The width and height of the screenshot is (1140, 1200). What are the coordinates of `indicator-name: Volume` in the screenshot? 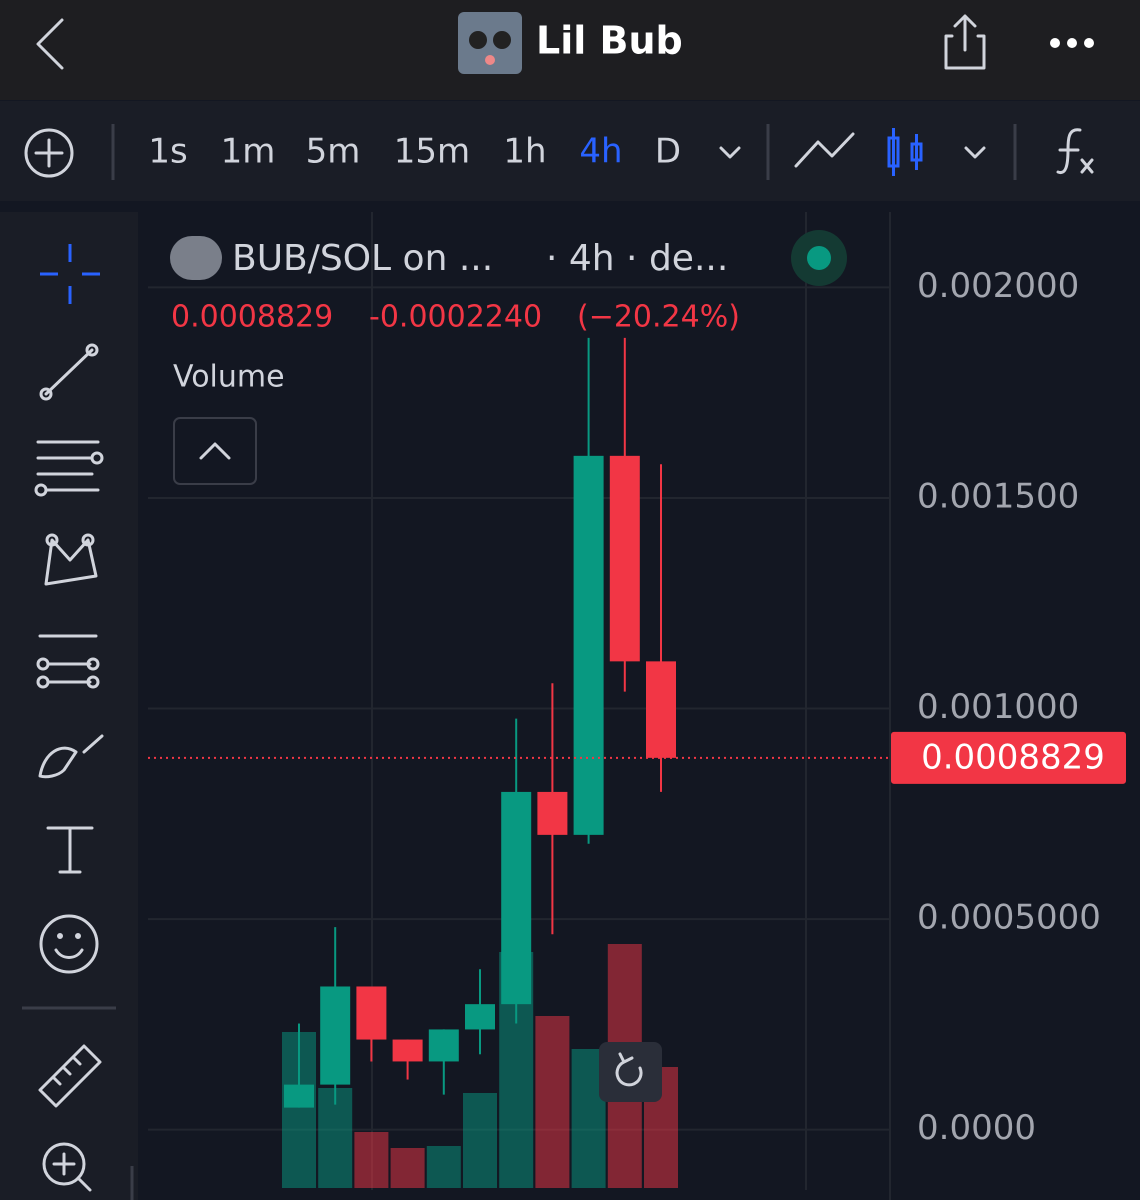 It's located at (229, 377).